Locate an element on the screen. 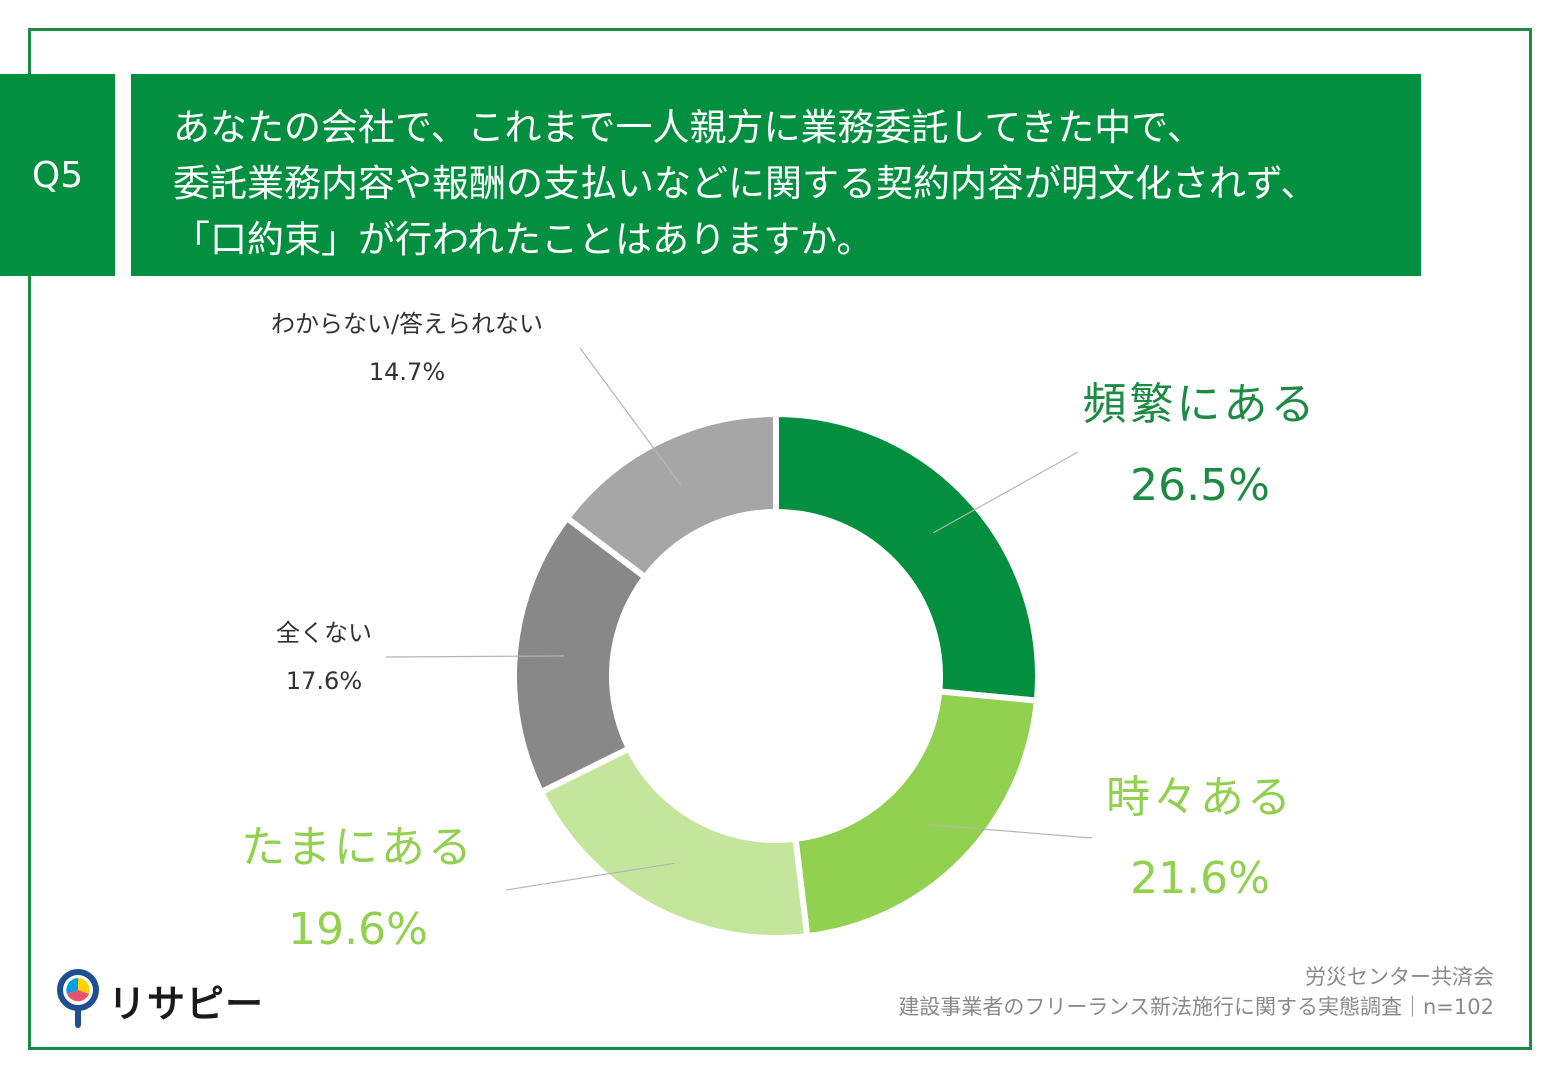 The width and height of the screenshot is (1560, 1080). category-label-3: たまにある is located at coordinates (358, 847).